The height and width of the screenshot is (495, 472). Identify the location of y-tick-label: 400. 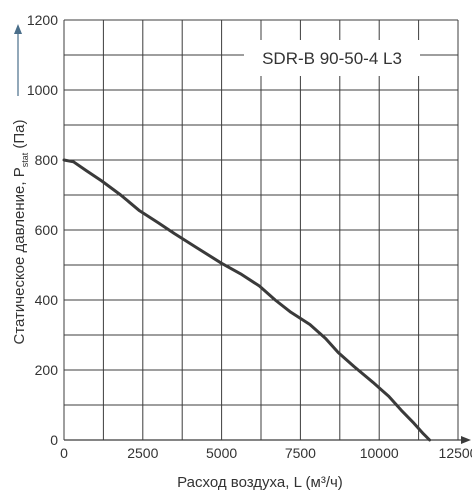
(47, 300).